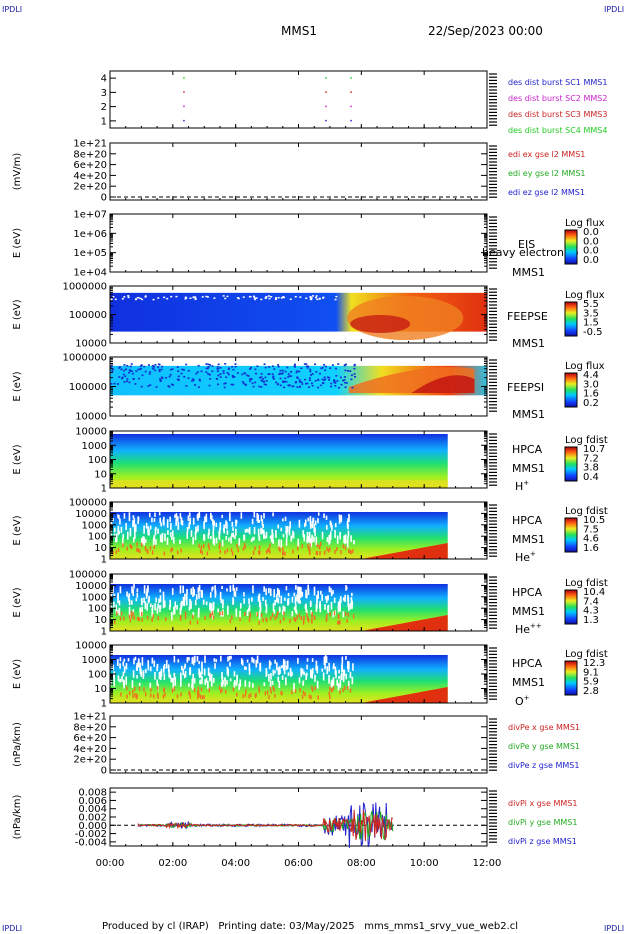 The image size is (630, 934). Describe the element at coordinates (94, 525) in the screenshot. I see `hpca_he-ytick-label: 1000` at that location.